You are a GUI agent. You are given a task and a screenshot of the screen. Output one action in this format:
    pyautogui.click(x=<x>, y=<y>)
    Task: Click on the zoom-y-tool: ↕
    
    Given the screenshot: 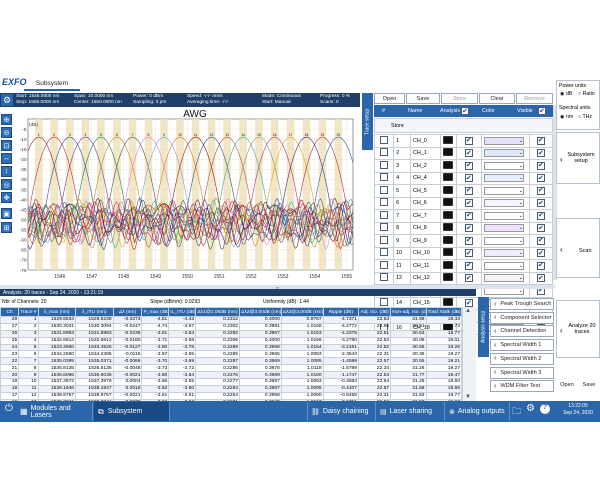 What is the action you would take?
    pyautogui.click(x=6, y=171)
    